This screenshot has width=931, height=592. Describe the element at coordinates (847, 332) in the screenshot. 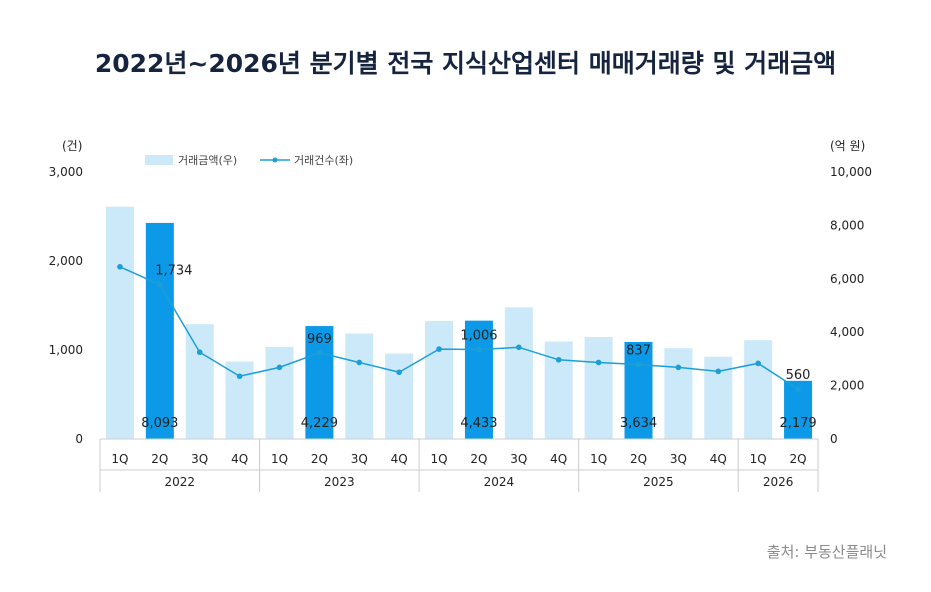

I see `right-tick-label: 4,000` at that location.